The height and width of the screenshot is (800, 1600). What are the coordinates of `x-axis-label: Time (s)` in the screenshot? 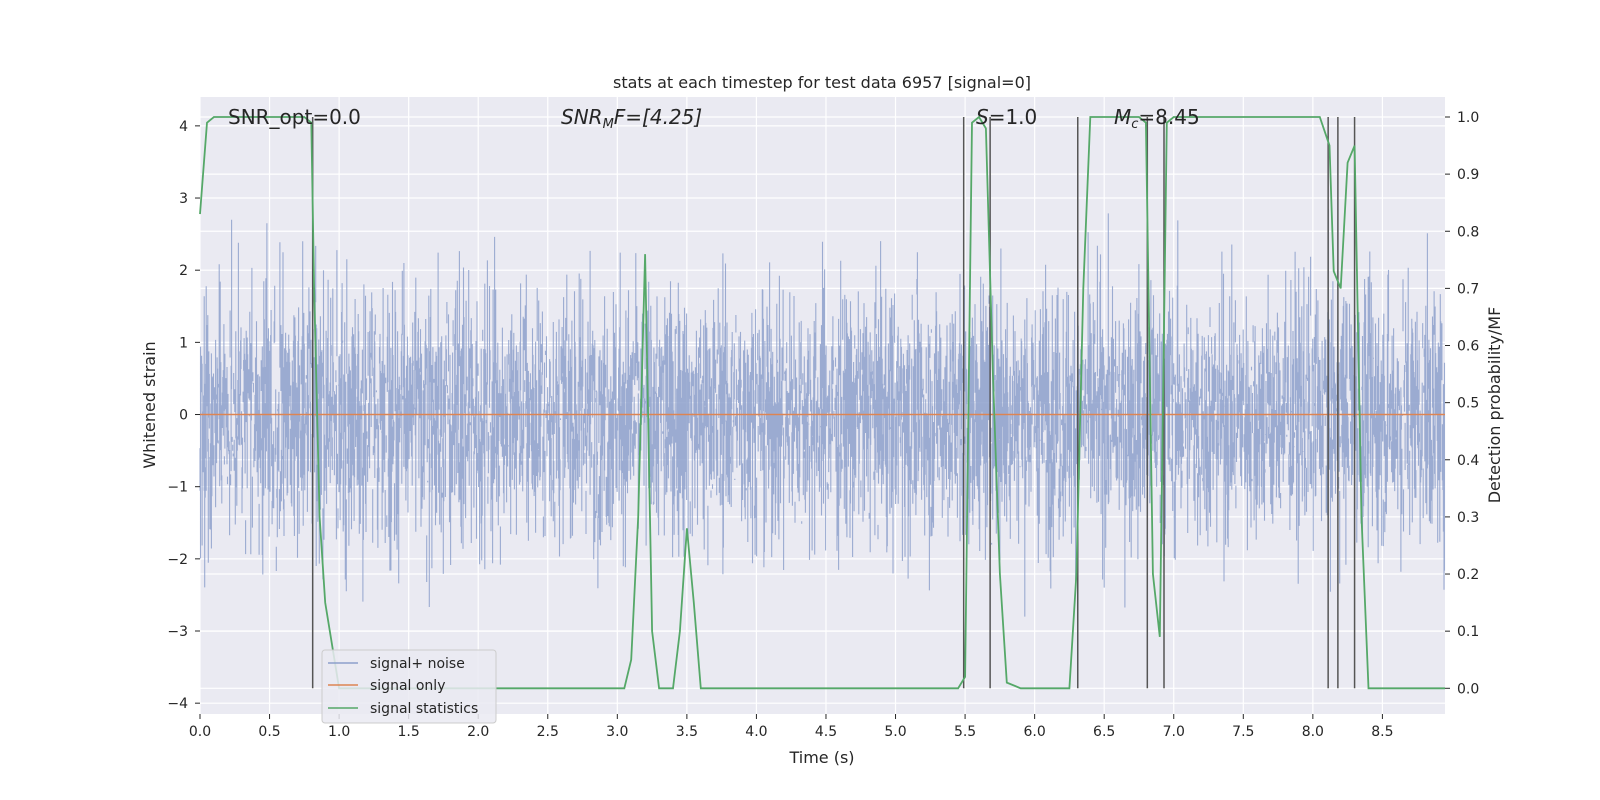 It's located at (821, 757).